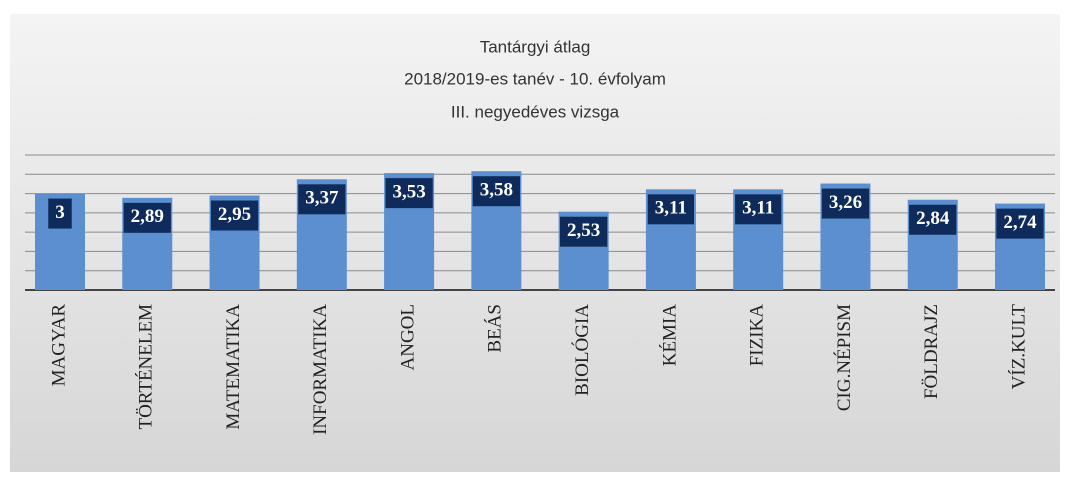 The image size is (1067, 482). I want to click on chart-title: Tantárgyi átlag, so click(535, 46).